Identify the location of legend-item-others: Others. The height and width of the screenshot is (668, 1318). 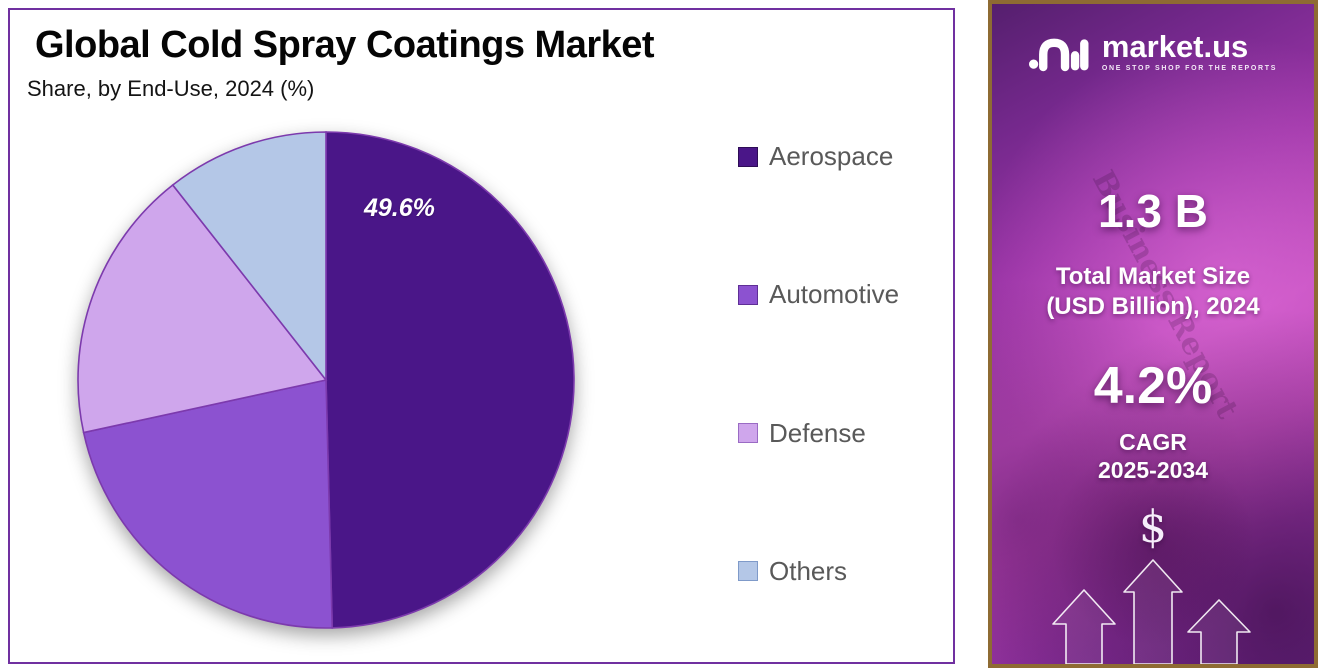
(818, 571).